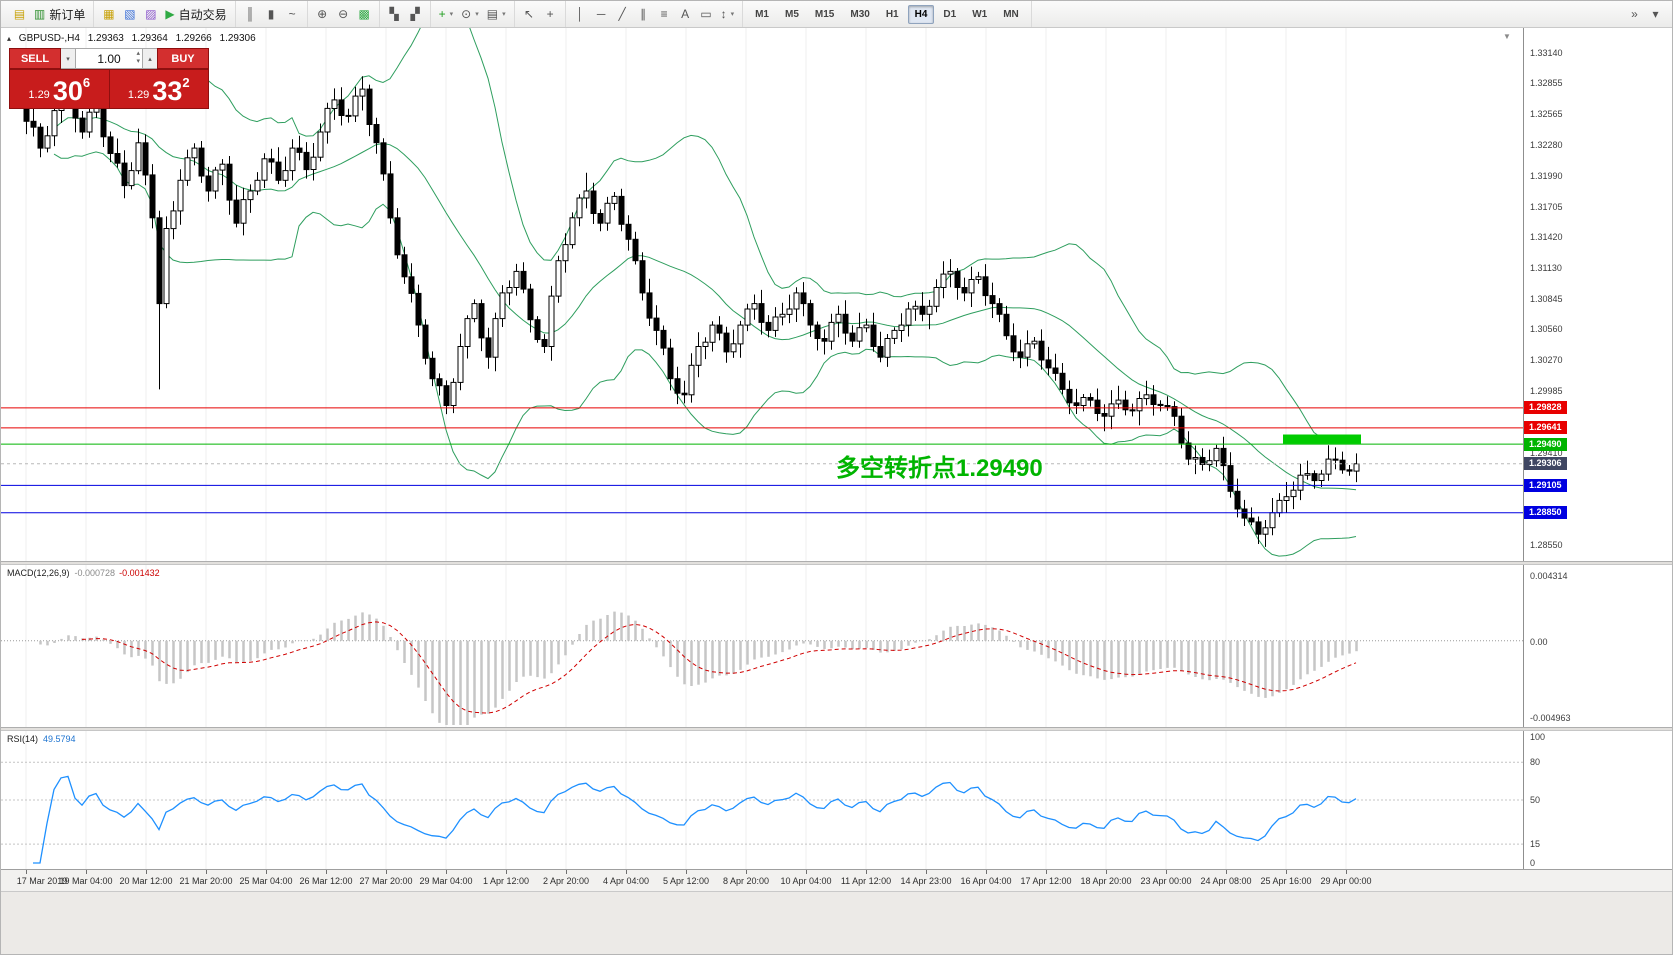 This screenshot has height=955, width=1673. Describe the element at coordinates (1535, 844) in the screenshot. I see `rsi-scale-label: 15` at that location.